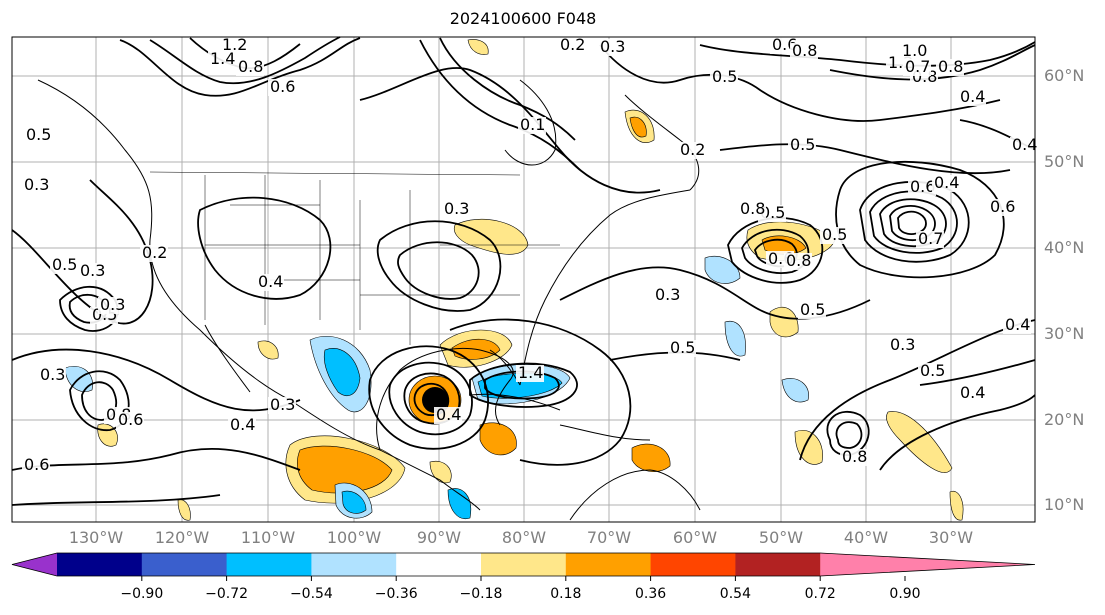  Describe the element at coordinates (524, 537) in the screenshot. I see `lon-label: 80°W` at that location.